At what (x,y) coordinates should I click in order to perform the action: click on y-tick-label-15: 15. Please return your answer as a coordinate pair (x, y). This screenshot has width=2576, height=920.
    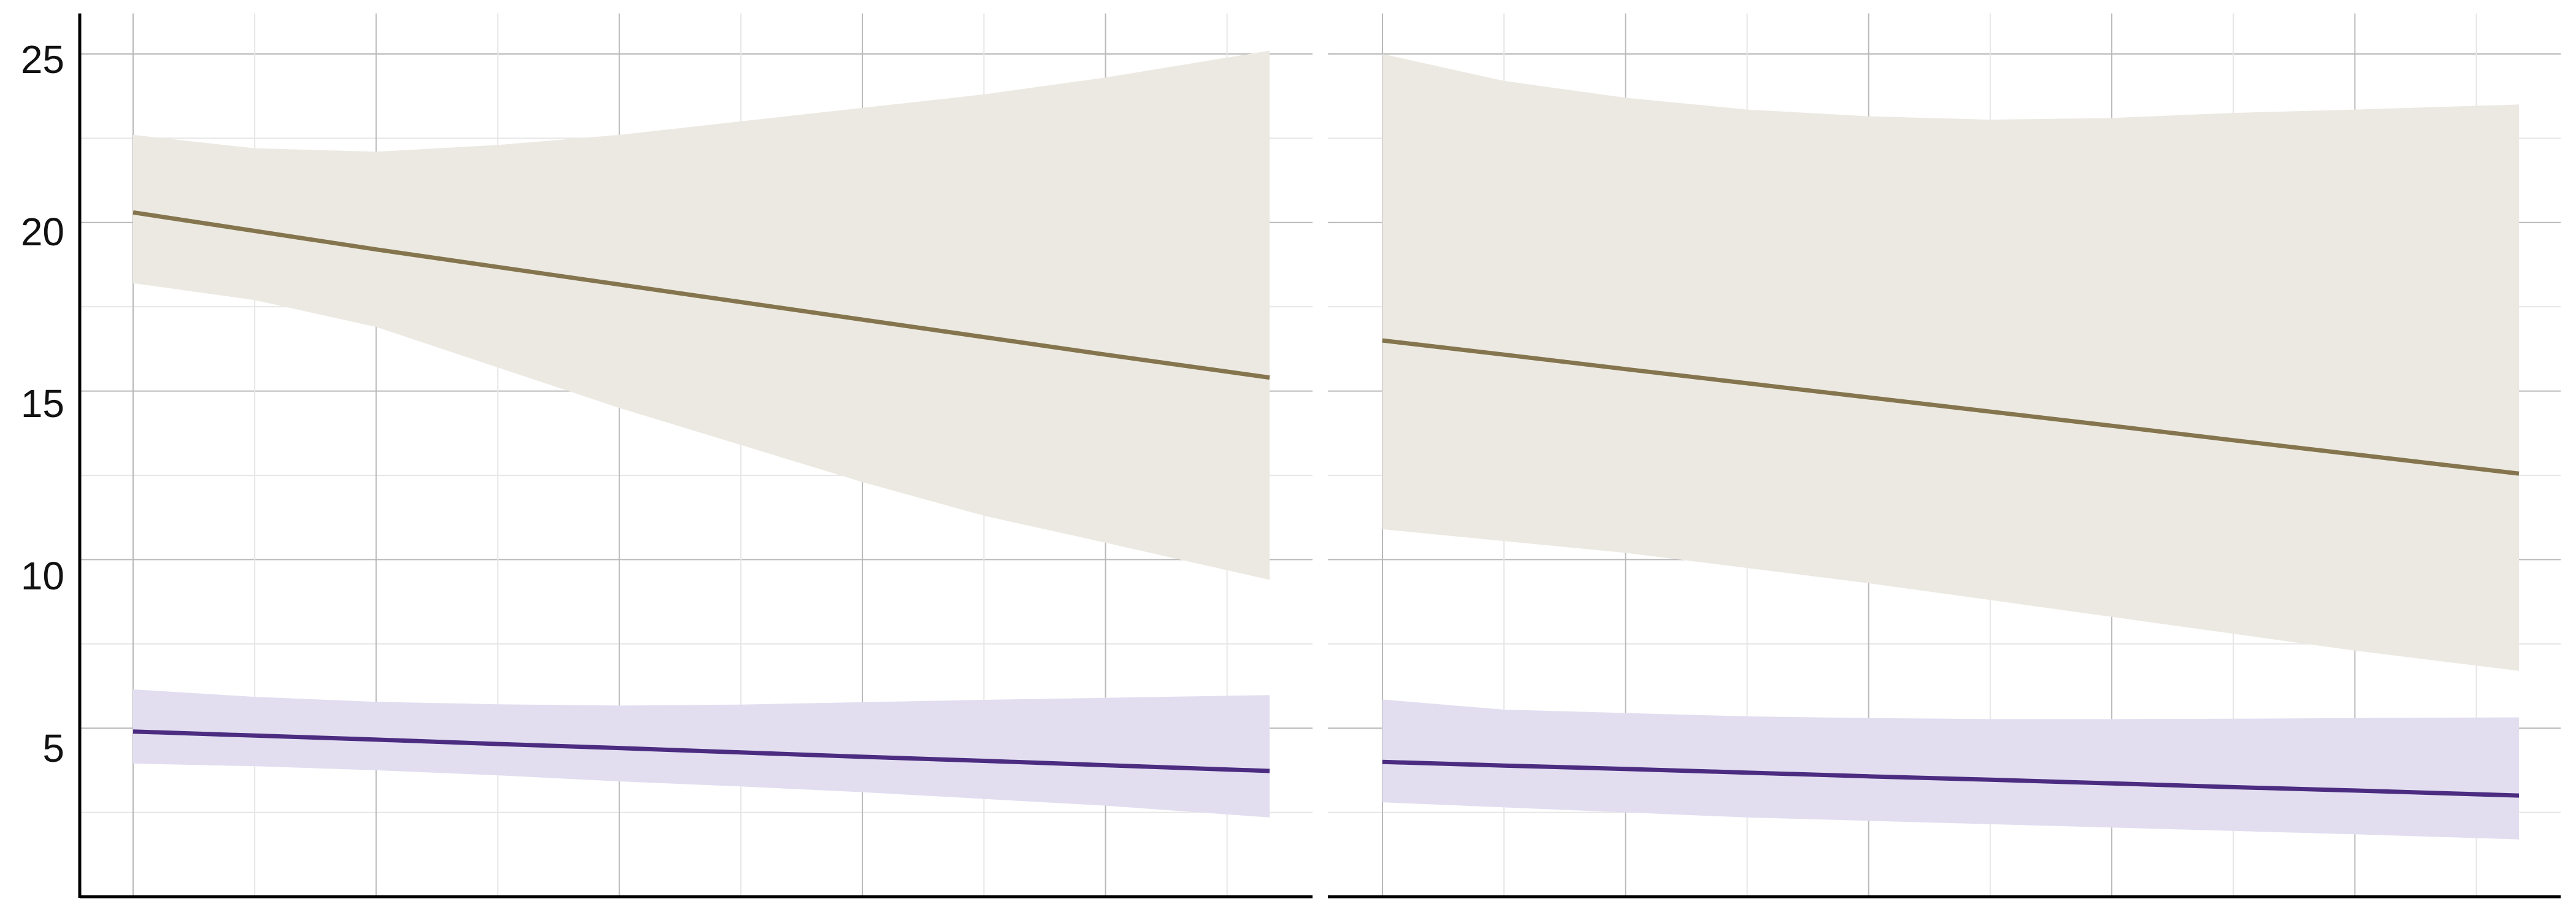
    Looking at the image, I should click on (42, 403).